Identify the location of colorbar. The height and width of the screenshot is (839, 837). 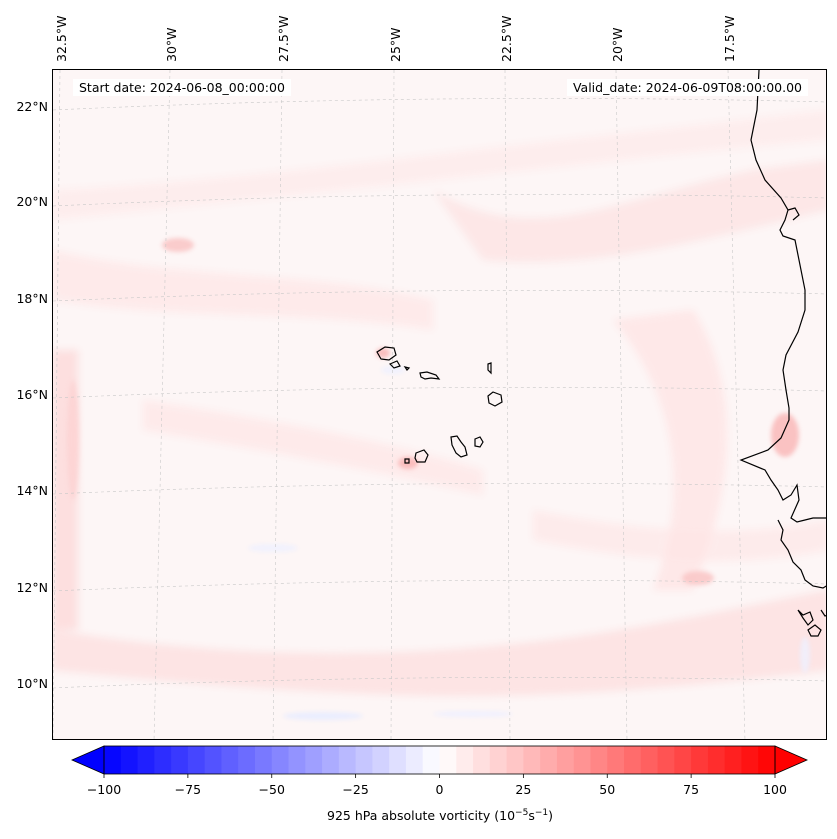
(439, 761).